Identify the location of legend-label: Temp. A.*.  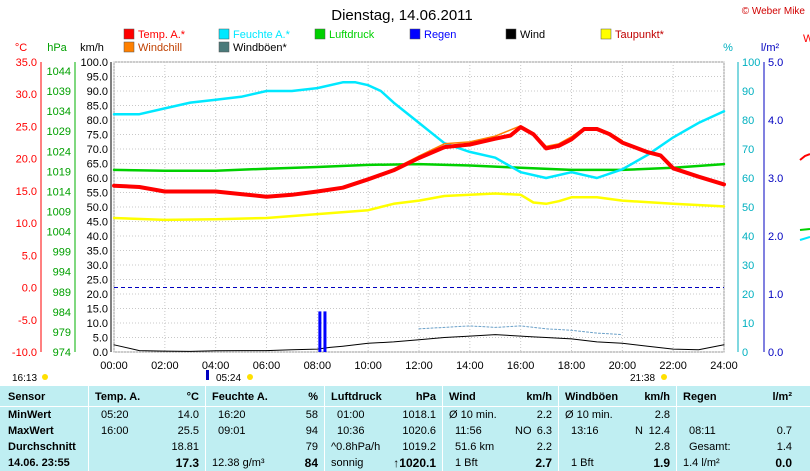
(162, 35).